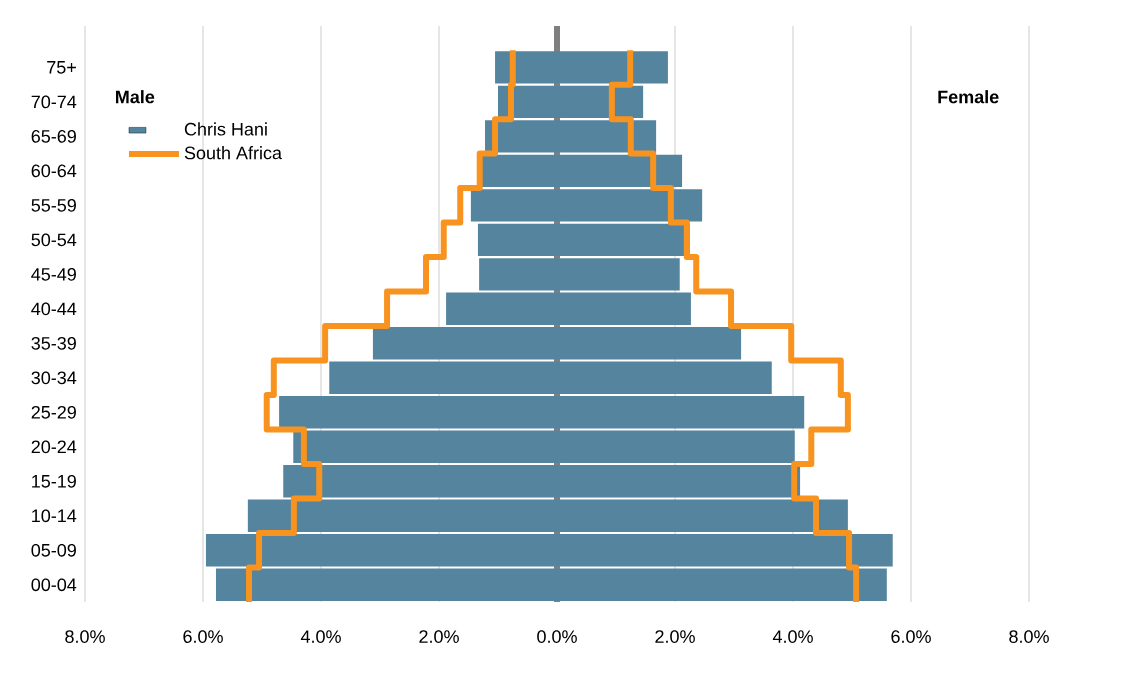 The width and height of the screenshot is (1131, 681). Describe the element at coordinates (54, 309) in the screenshot. I see `y-tick-label: 40-44` at that location.